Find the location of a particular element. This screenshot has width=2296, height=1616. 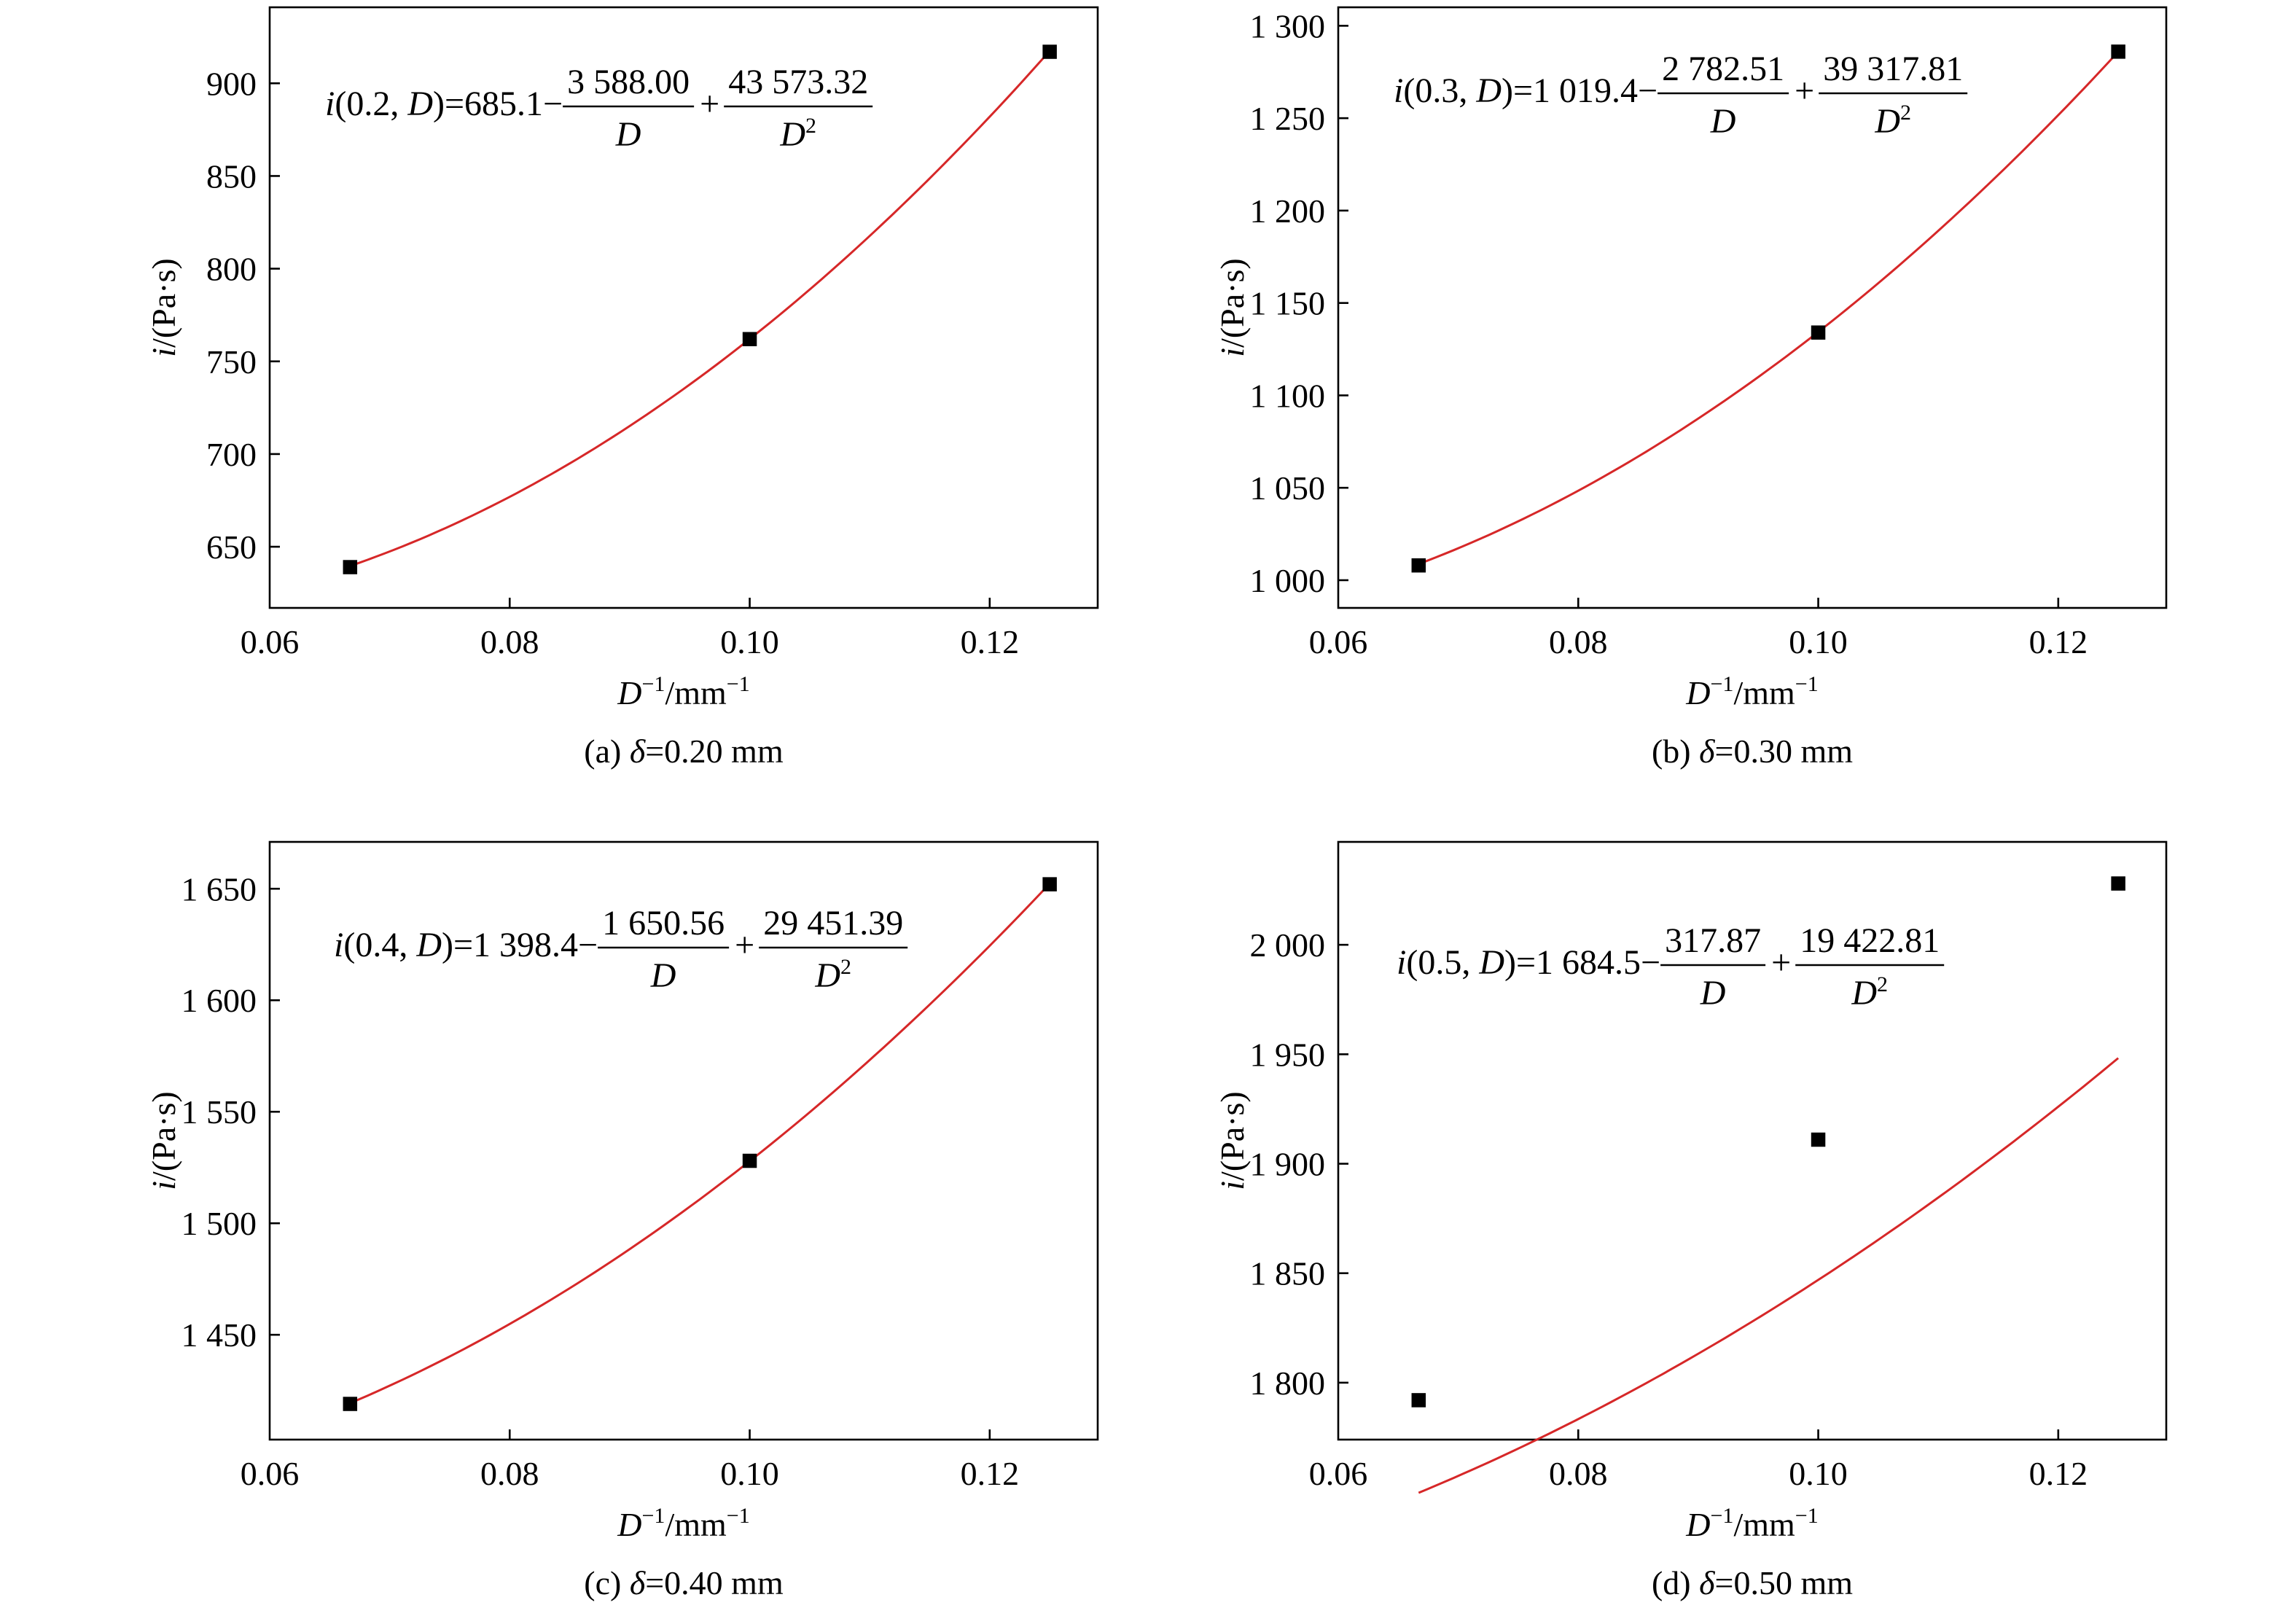

eq-args: (0.2, is located at coordinates (371, 104).